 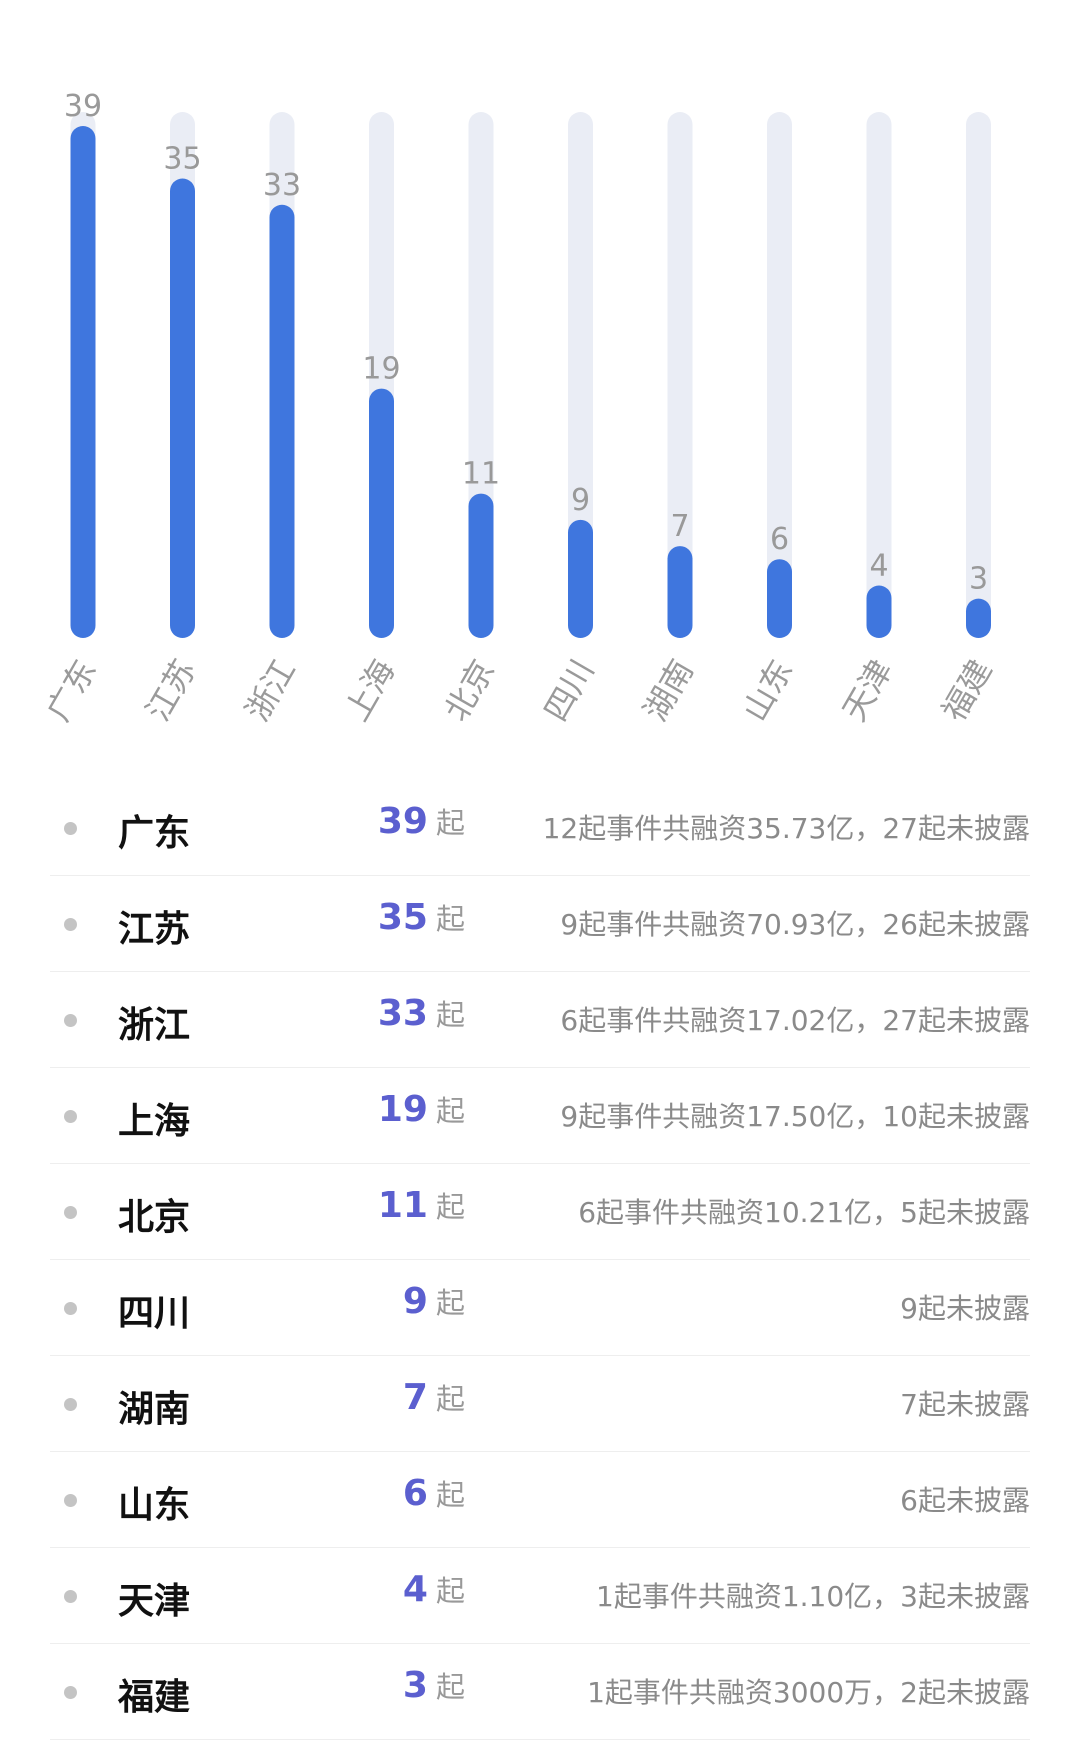 What do you see at coordinates (270, 690) in the screenshot?
I see `category-label: 浙江` at bounding box center [270, 690].